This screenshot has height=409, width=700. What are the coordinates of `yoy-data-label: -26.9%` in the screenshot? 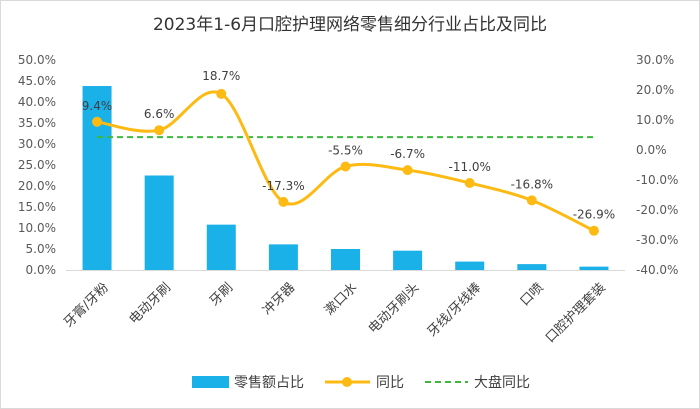 It's located at (594, 215).